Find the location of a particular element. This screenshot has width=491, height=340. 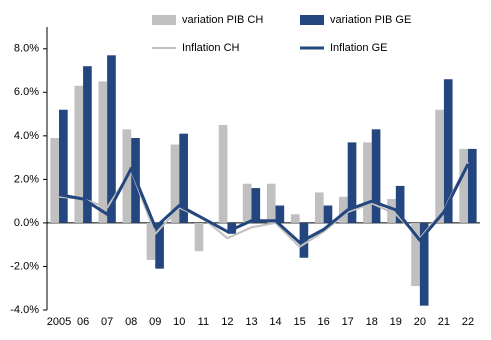

legend-label: variation PIB GE is located at coordinates (370, 20).